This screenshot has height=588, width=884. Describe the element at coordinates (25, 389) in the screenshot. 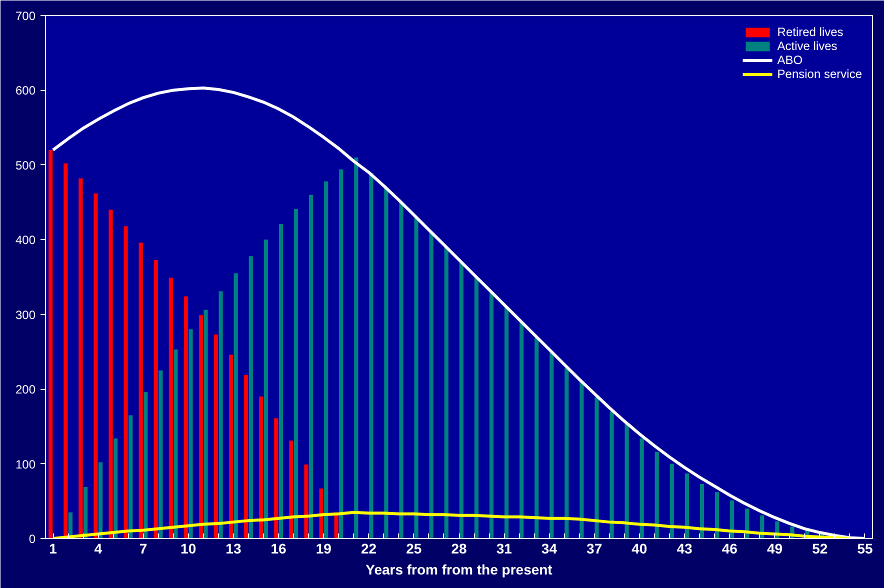

I see `y-tick-label: 200` at that location.